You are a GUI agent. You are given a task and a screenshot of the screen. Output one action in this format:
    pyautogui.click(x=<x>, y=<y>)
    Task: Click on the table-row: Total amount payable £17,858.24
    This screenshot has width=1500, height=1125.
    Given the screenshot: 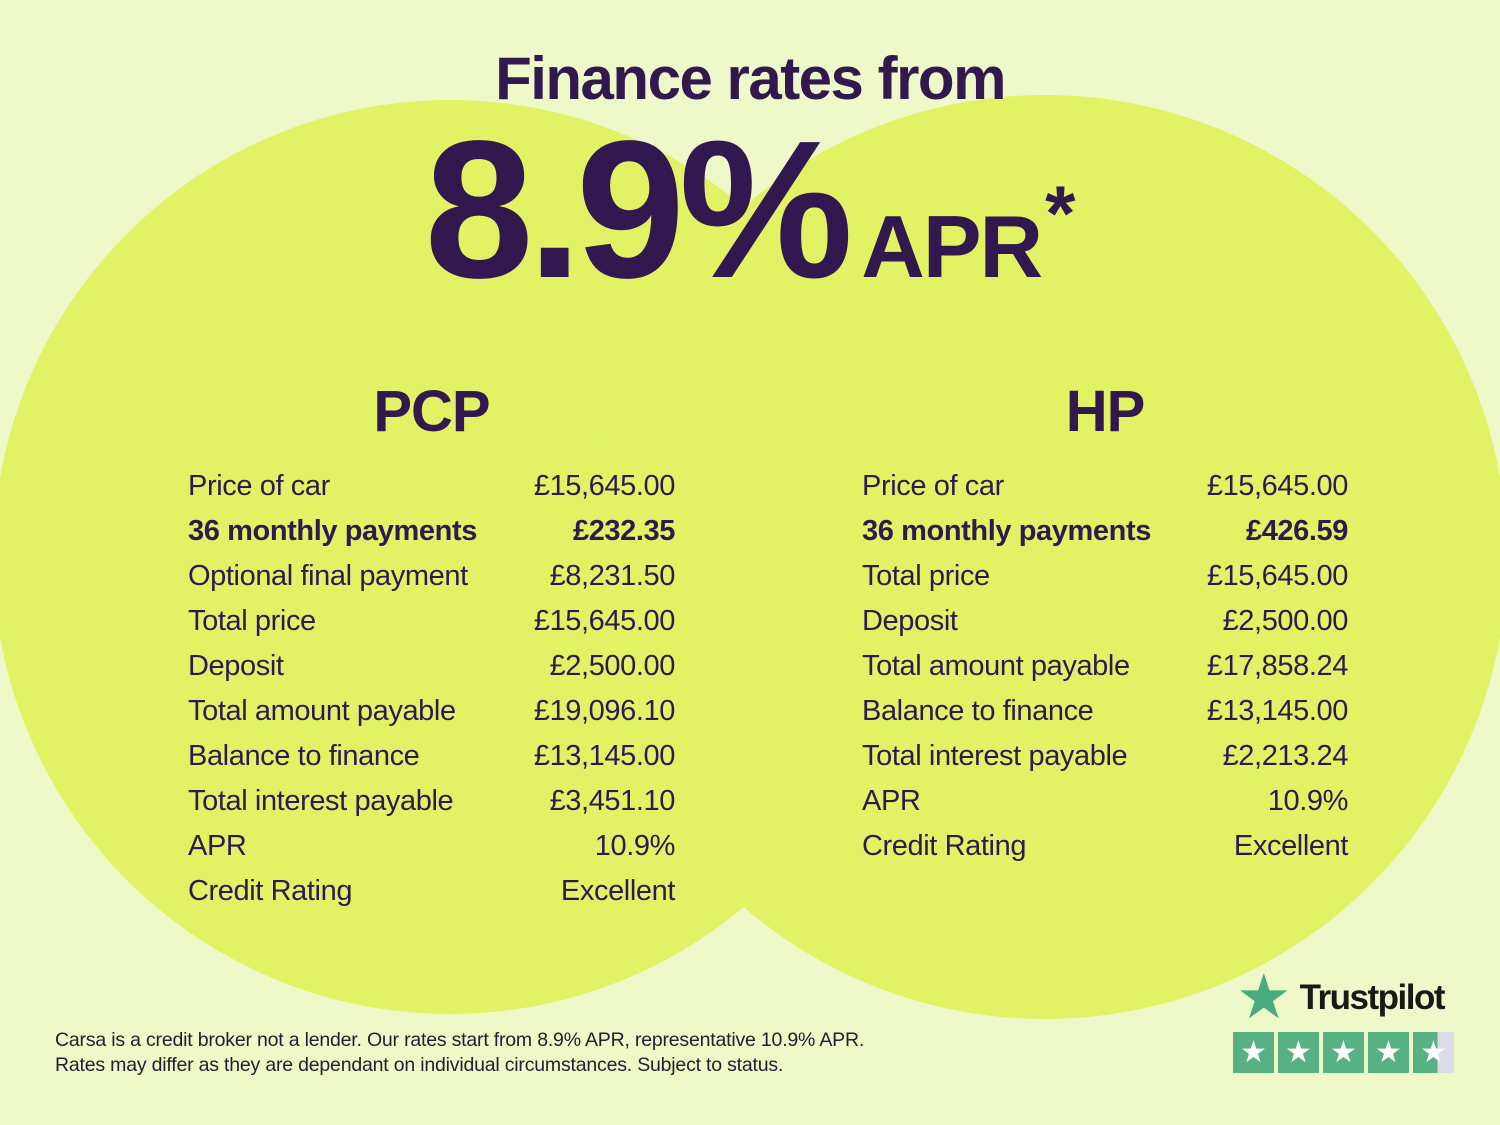 What is the action you would take?
    pyautogui.click(x=1105, y=666)
    